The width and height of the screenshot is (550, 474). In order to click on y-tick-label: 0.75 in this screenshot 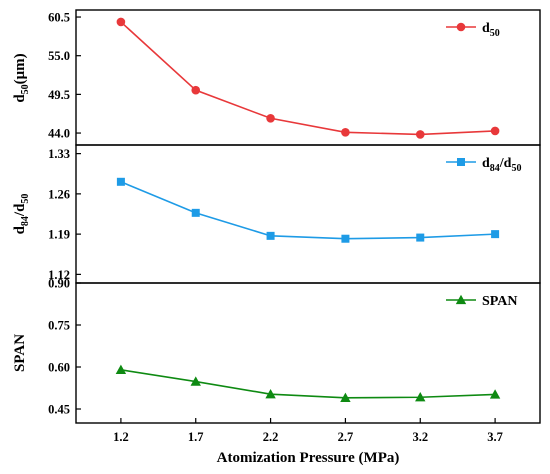, I will do `click(59, 326)`.